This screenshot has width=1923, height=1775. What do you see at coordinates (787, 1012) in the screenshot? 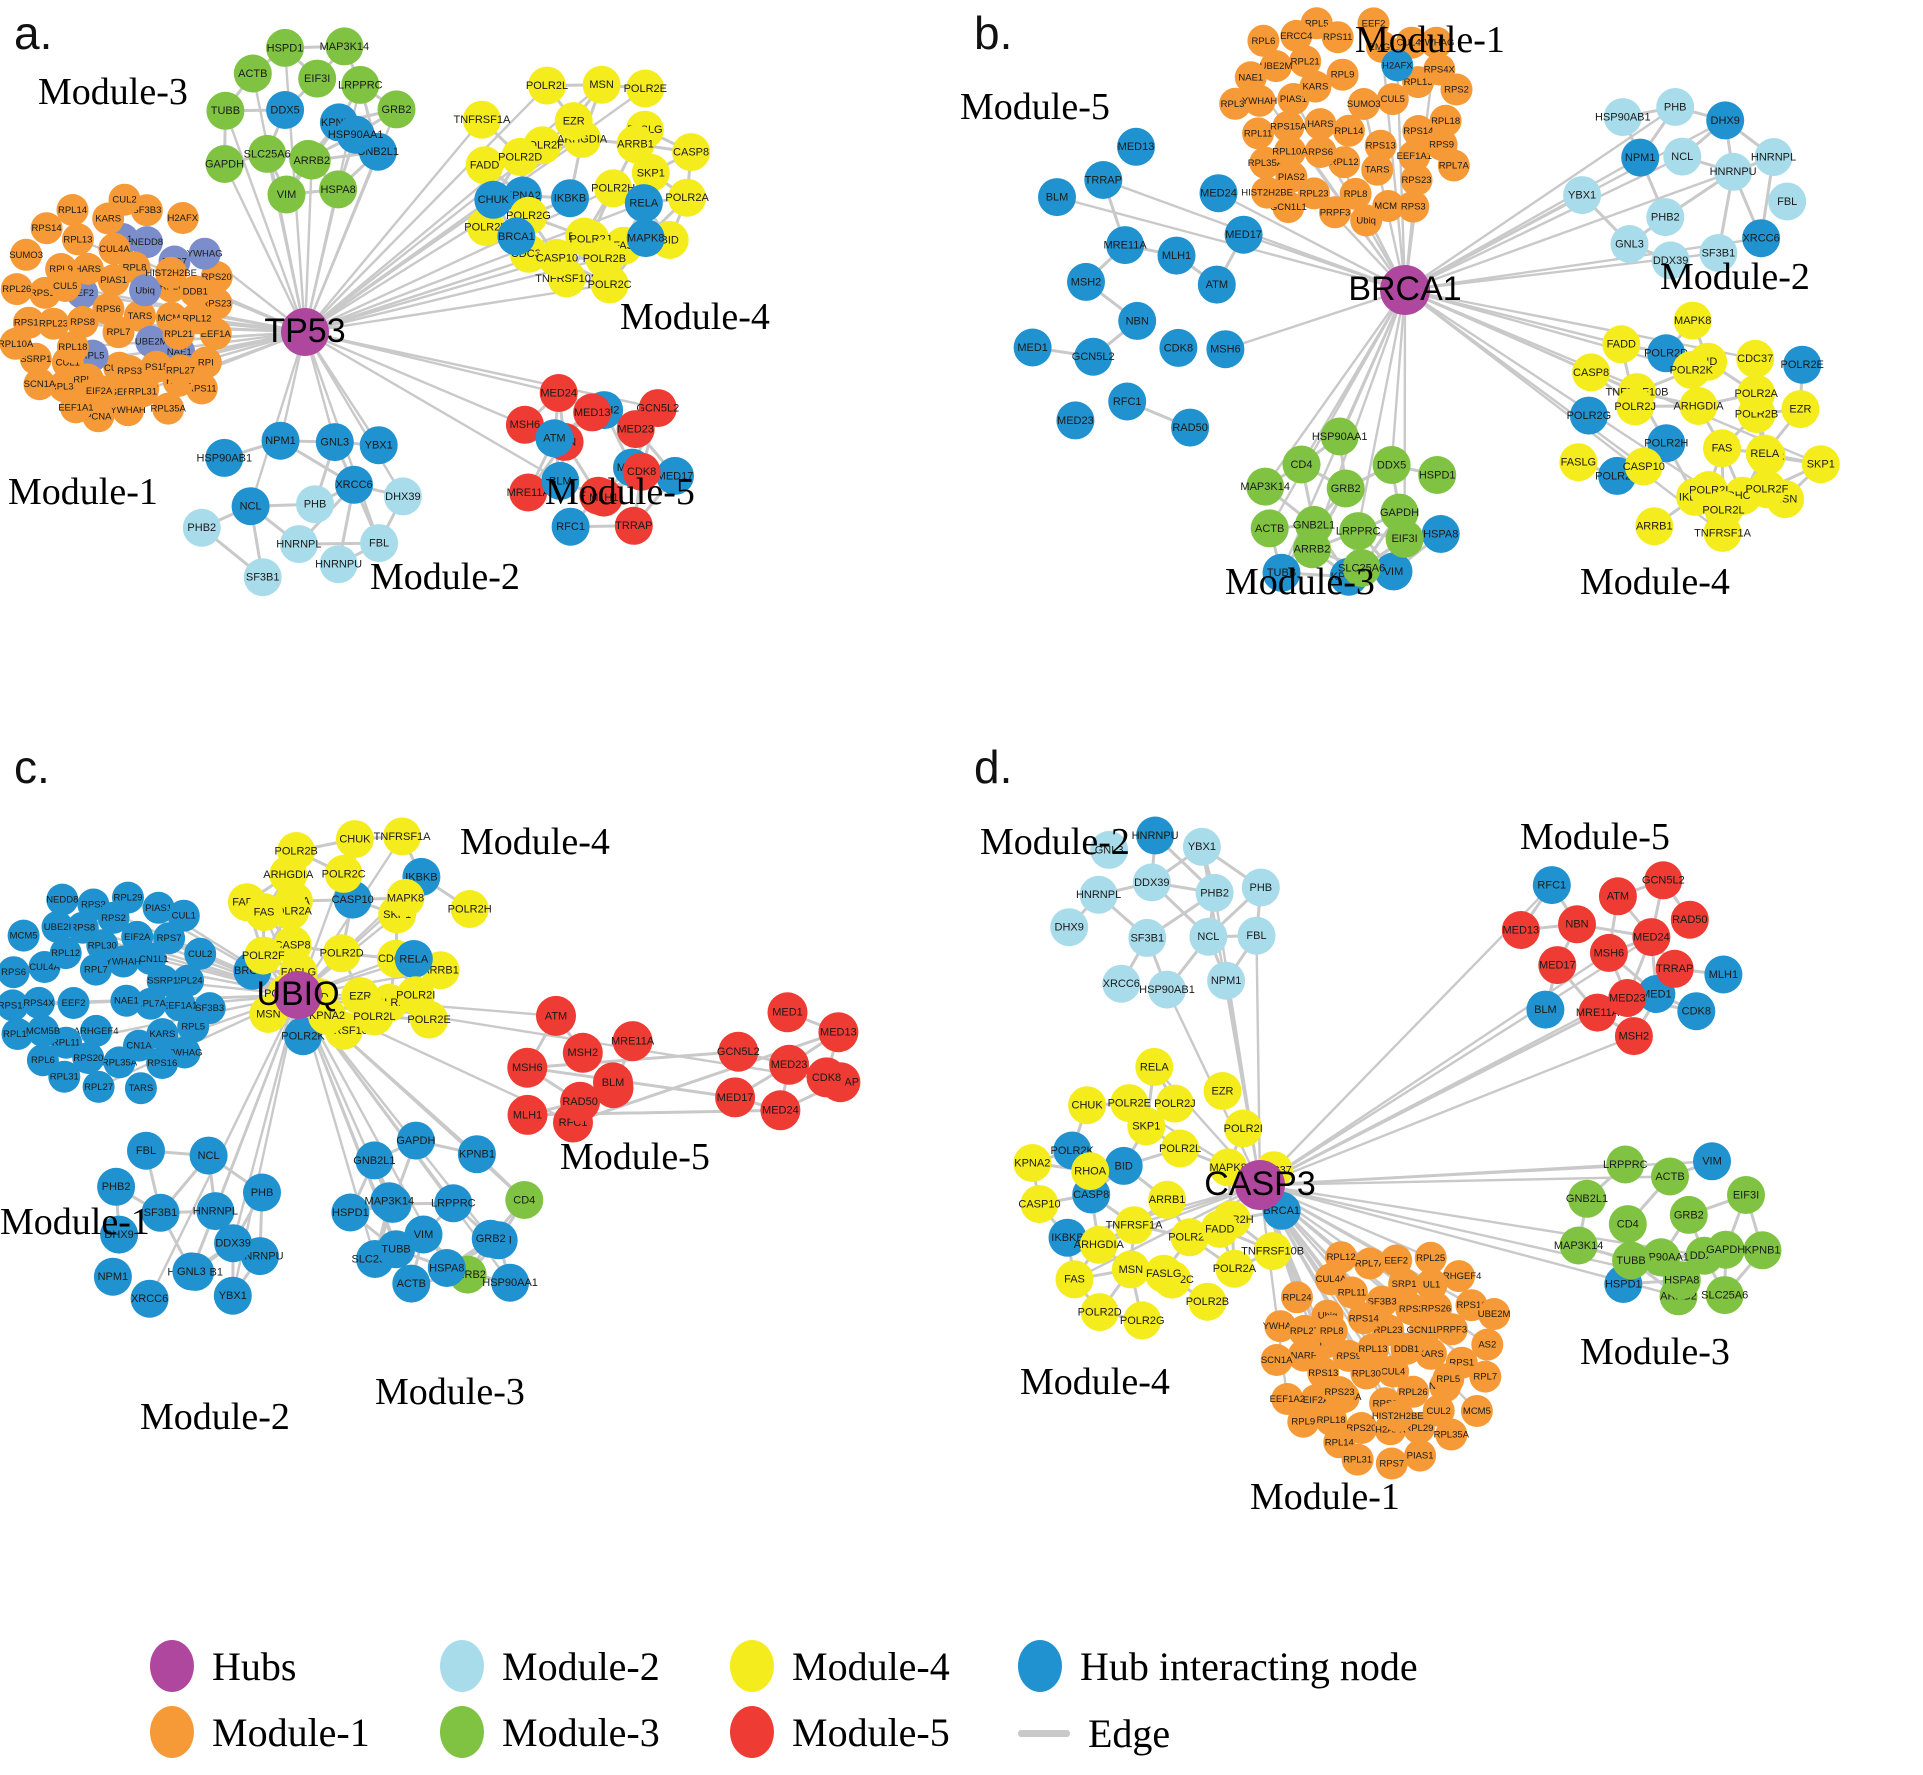
I see `gene-node: MED1` at bounding box center [787, 1012].